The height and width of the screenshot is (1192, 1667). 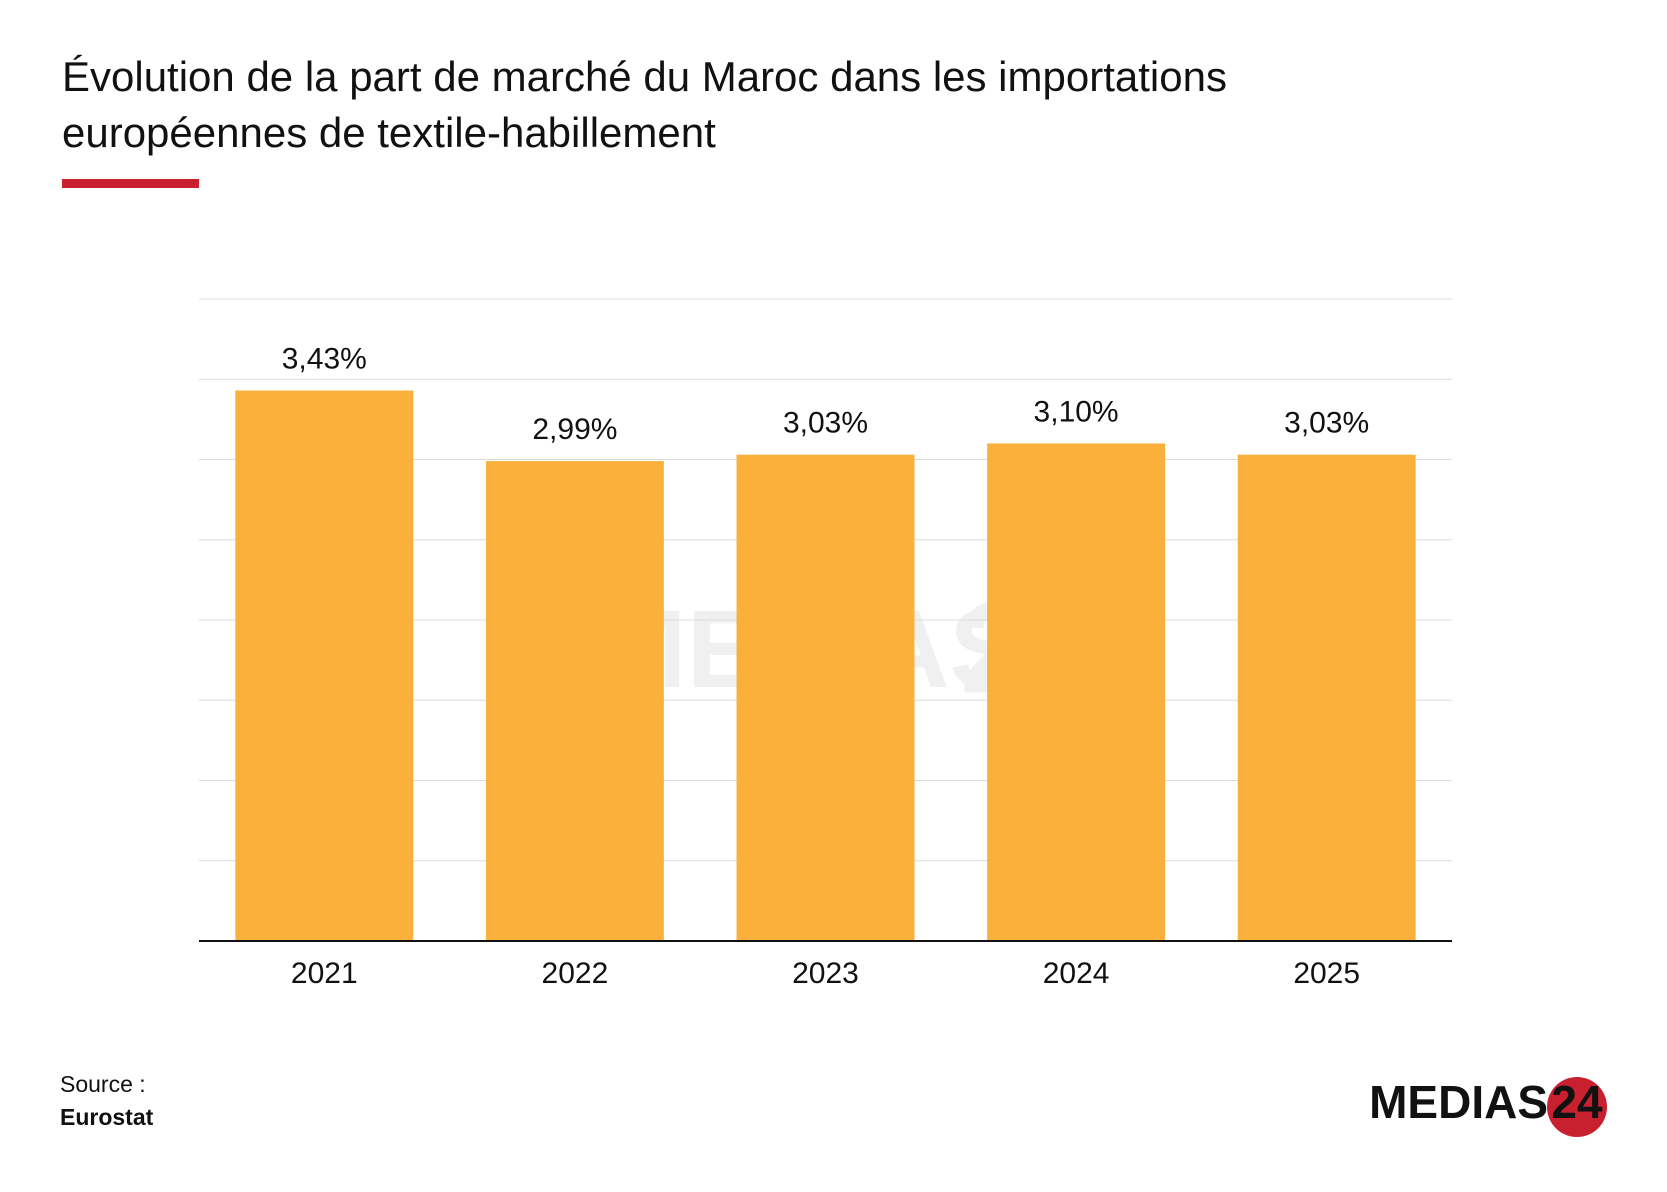 What do you see at coordinates (1326, 973) in the screenshot?
I see `x-tick-label: 2025` at bounding box center [1326, 973].